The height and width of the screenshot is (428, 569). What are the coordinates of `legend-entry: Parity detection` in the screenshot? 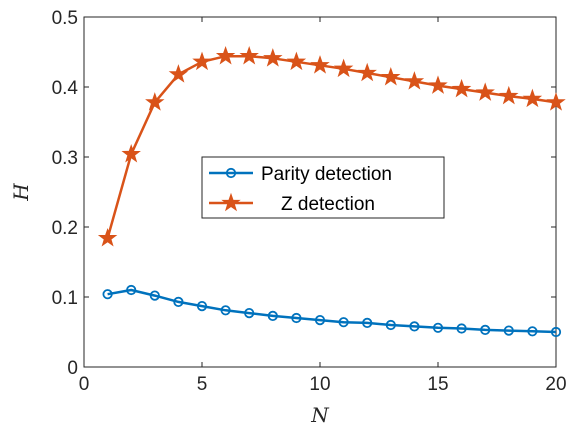 It's located at (300, 174).